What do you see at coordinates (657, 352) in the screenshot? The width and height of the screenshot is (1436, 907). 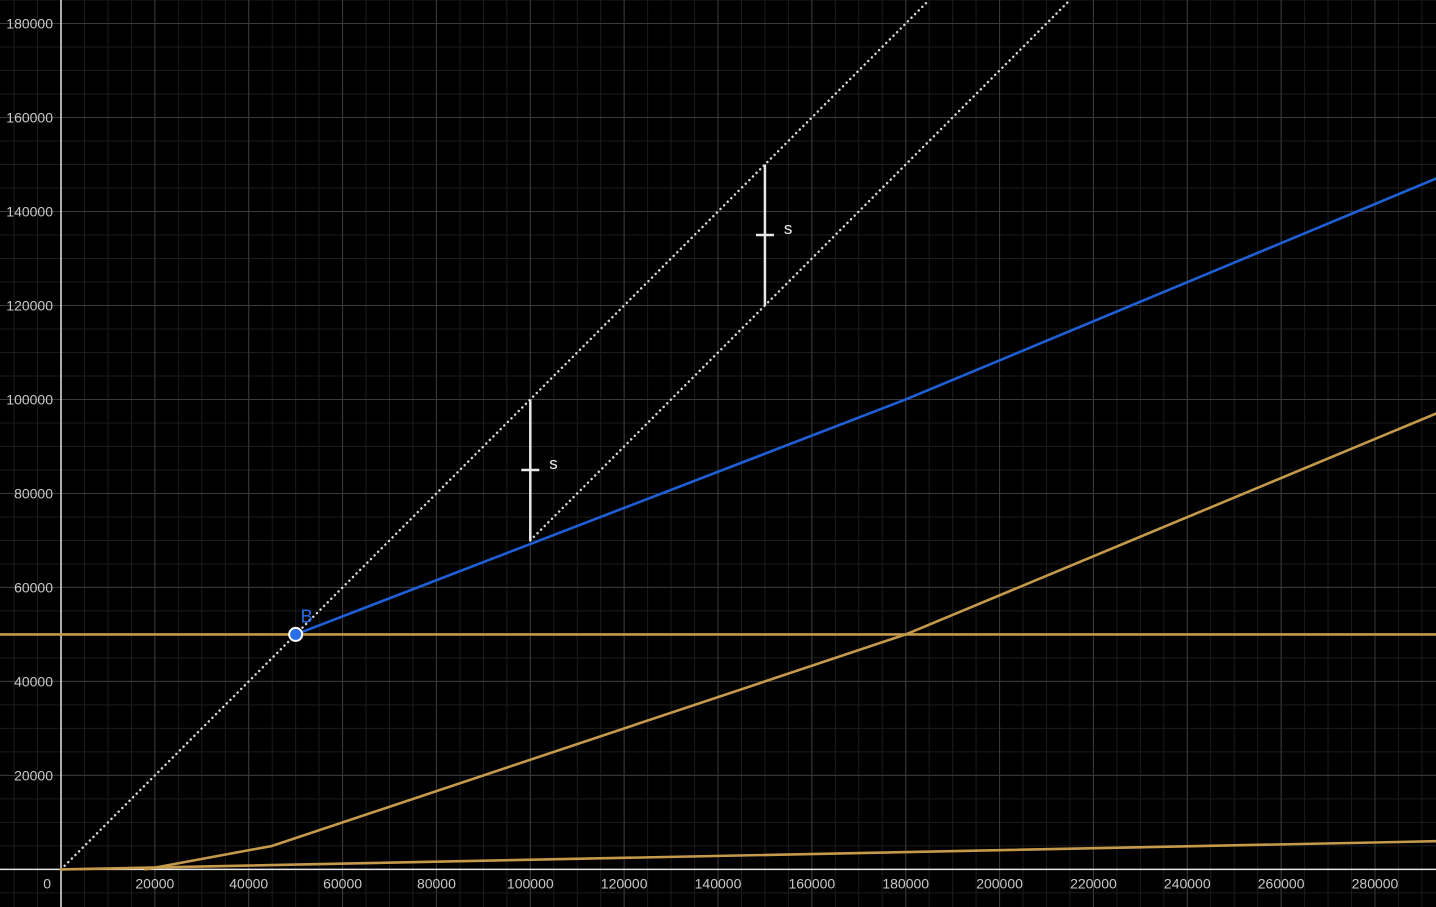 I see `segment-objects: ss` at bounding box center [657, 352].